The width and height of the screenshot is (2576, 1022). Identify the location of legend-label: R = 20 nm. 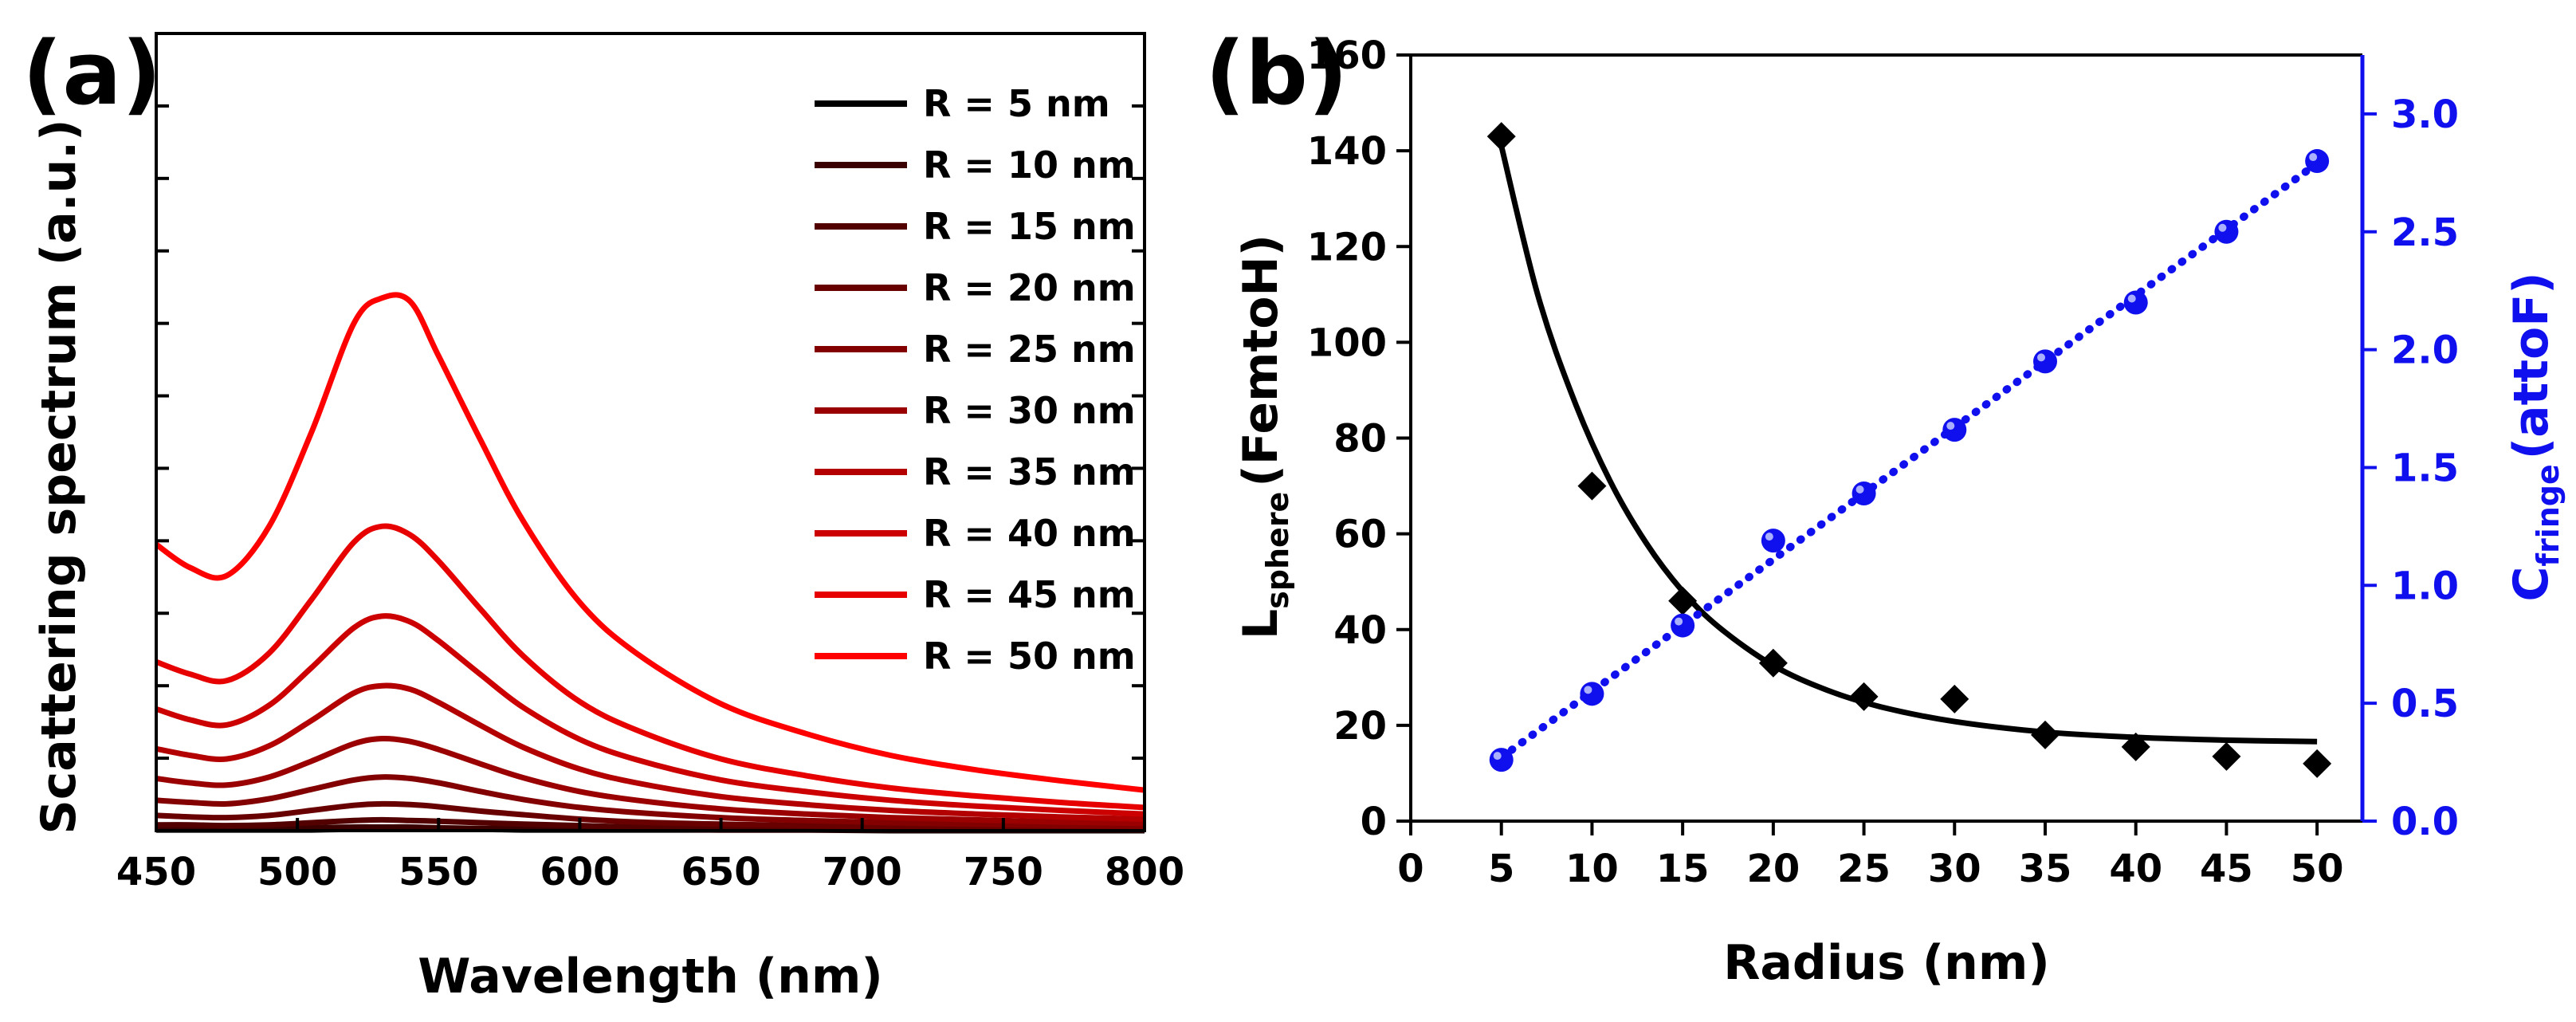
(1029, 287).